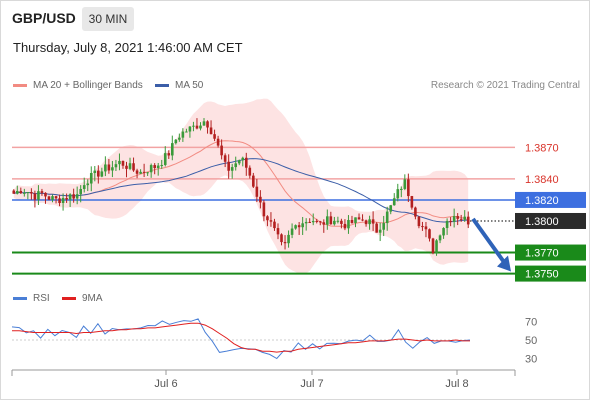  I want to click on level-tag-1.3800, so click(550, 220).